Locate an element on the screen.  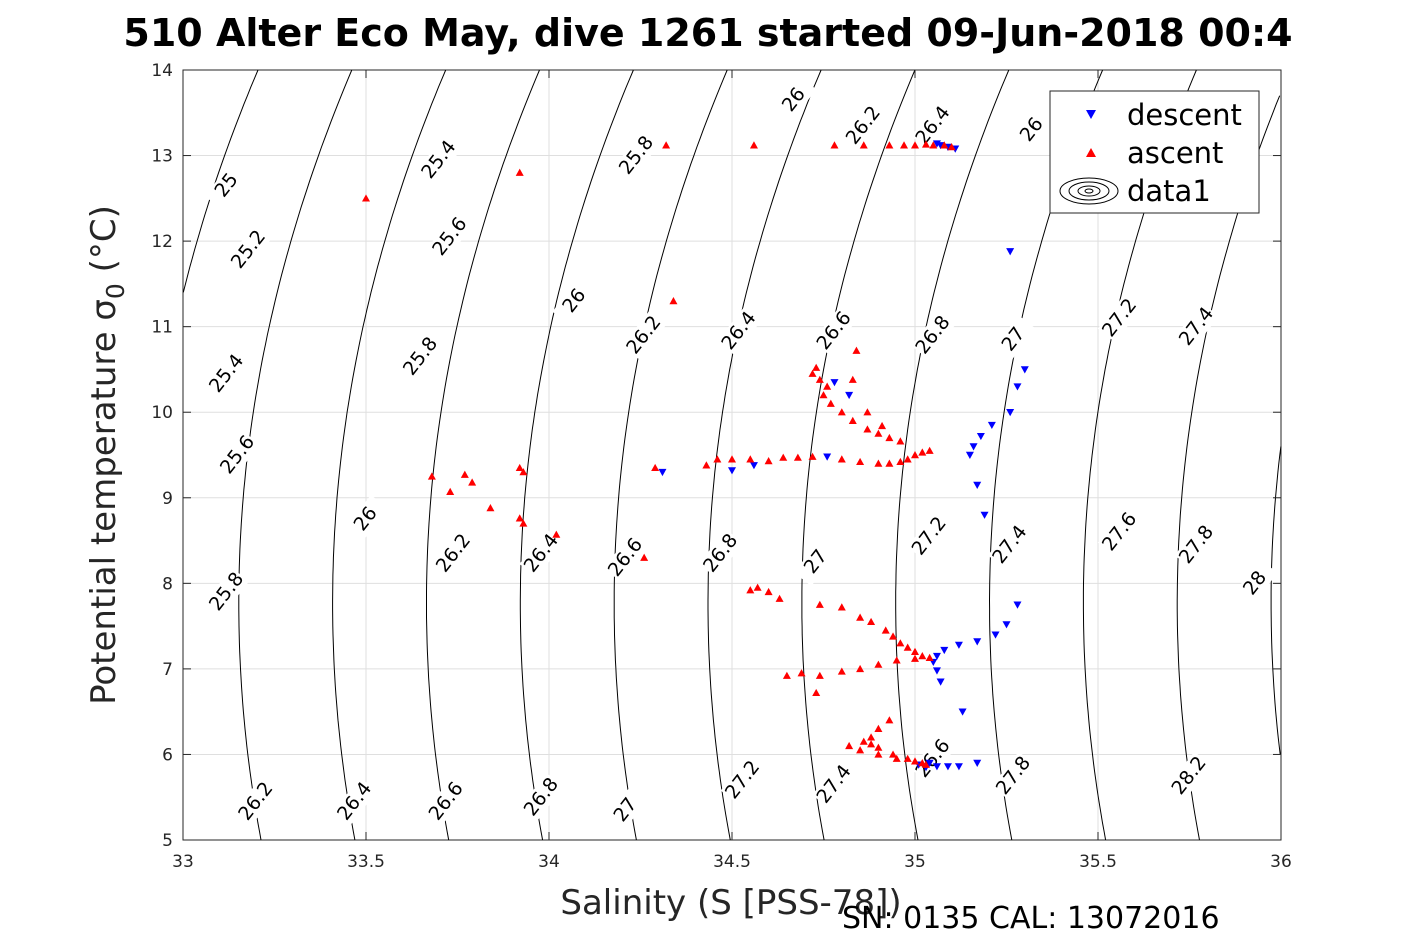
y-tick-label: 10 is located at coordinates (162, 413).